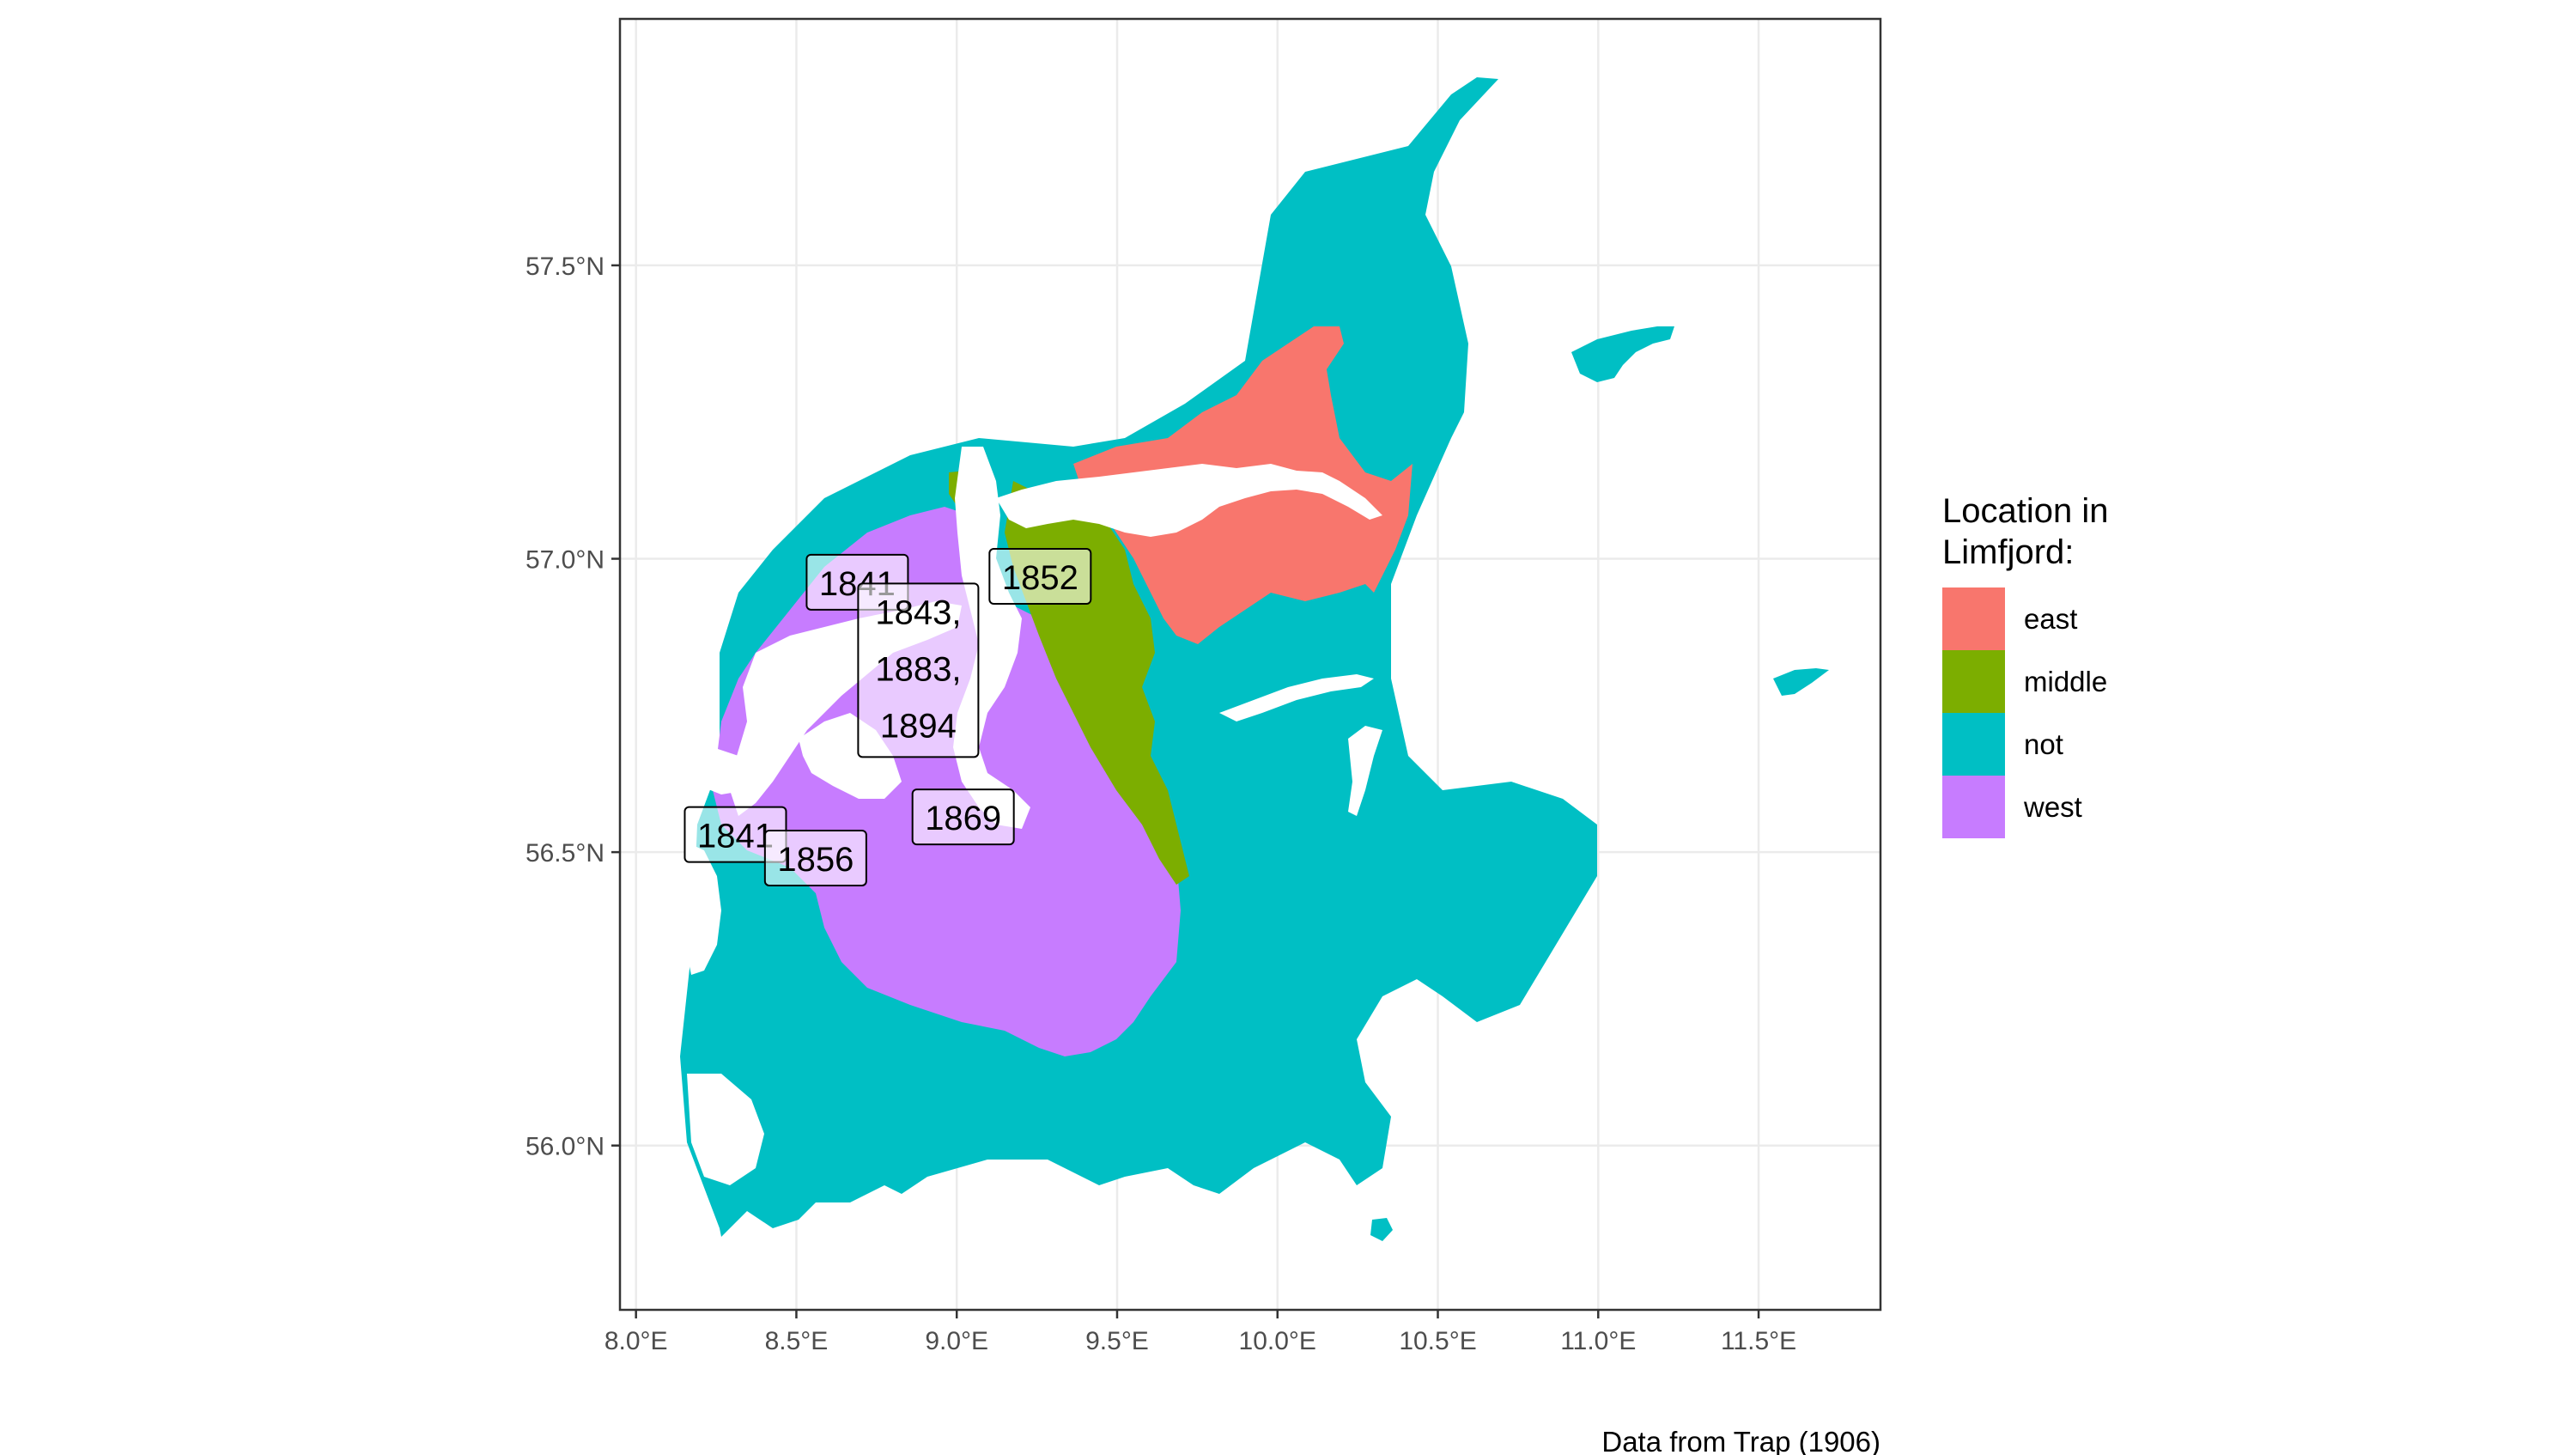  I want to click on year-label: 1843, 1883, 1894, so click(918, 670).